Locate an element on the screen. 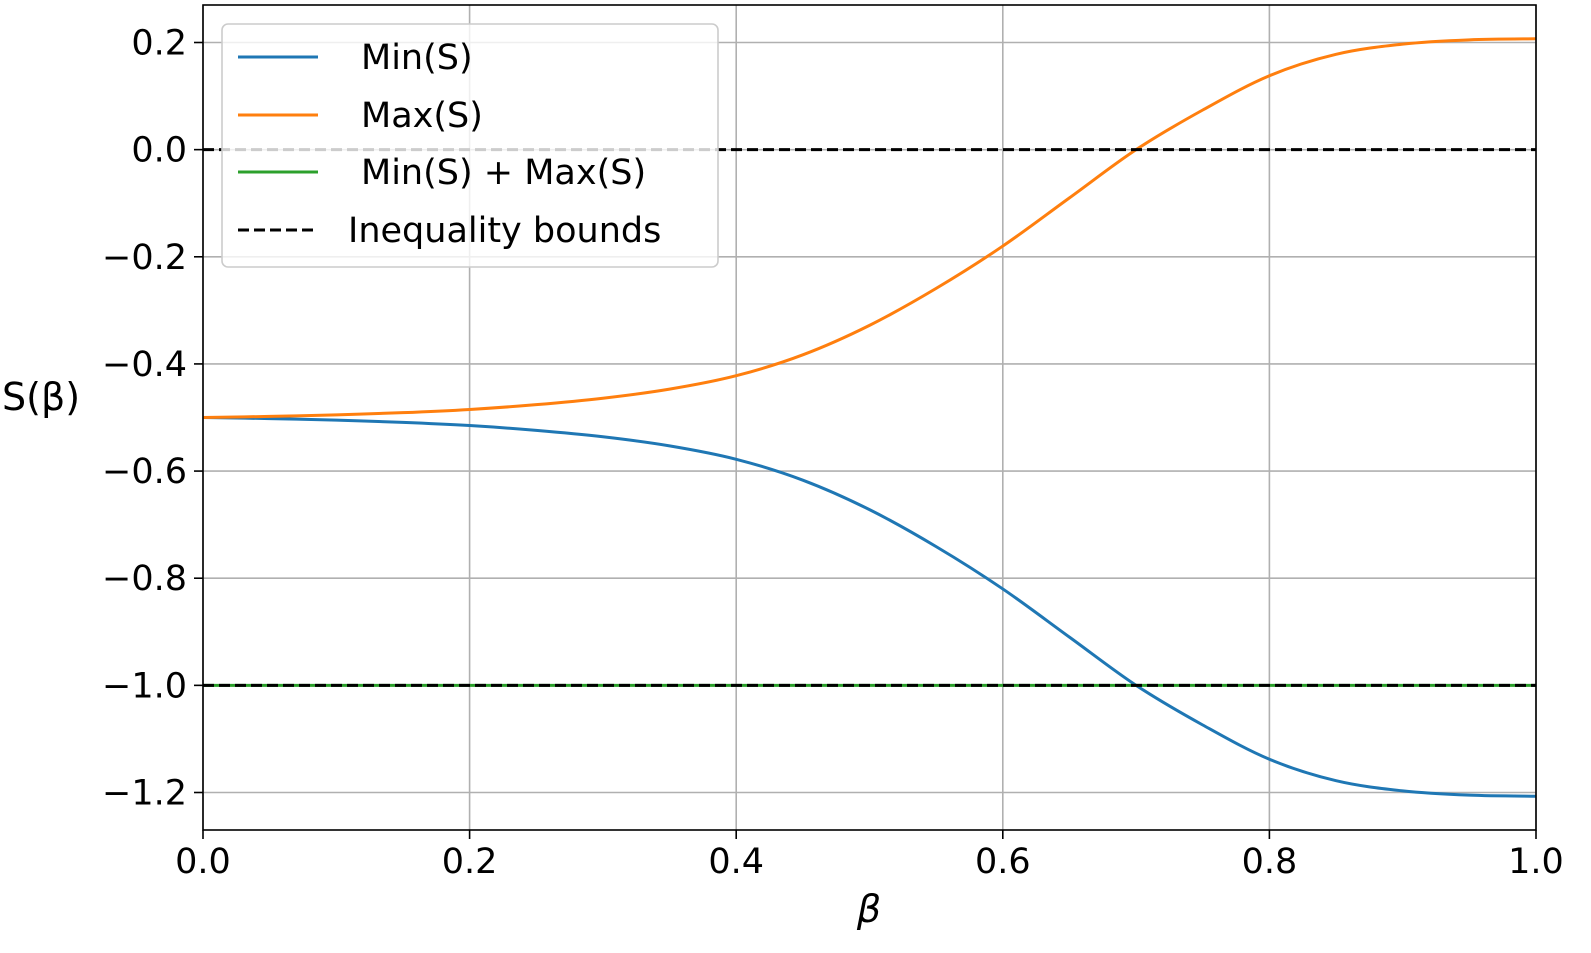 This screenshot has height=953, width=1591. legend-label-inequality-bounds: Inequality bounds is located at coordinates (504, 231).